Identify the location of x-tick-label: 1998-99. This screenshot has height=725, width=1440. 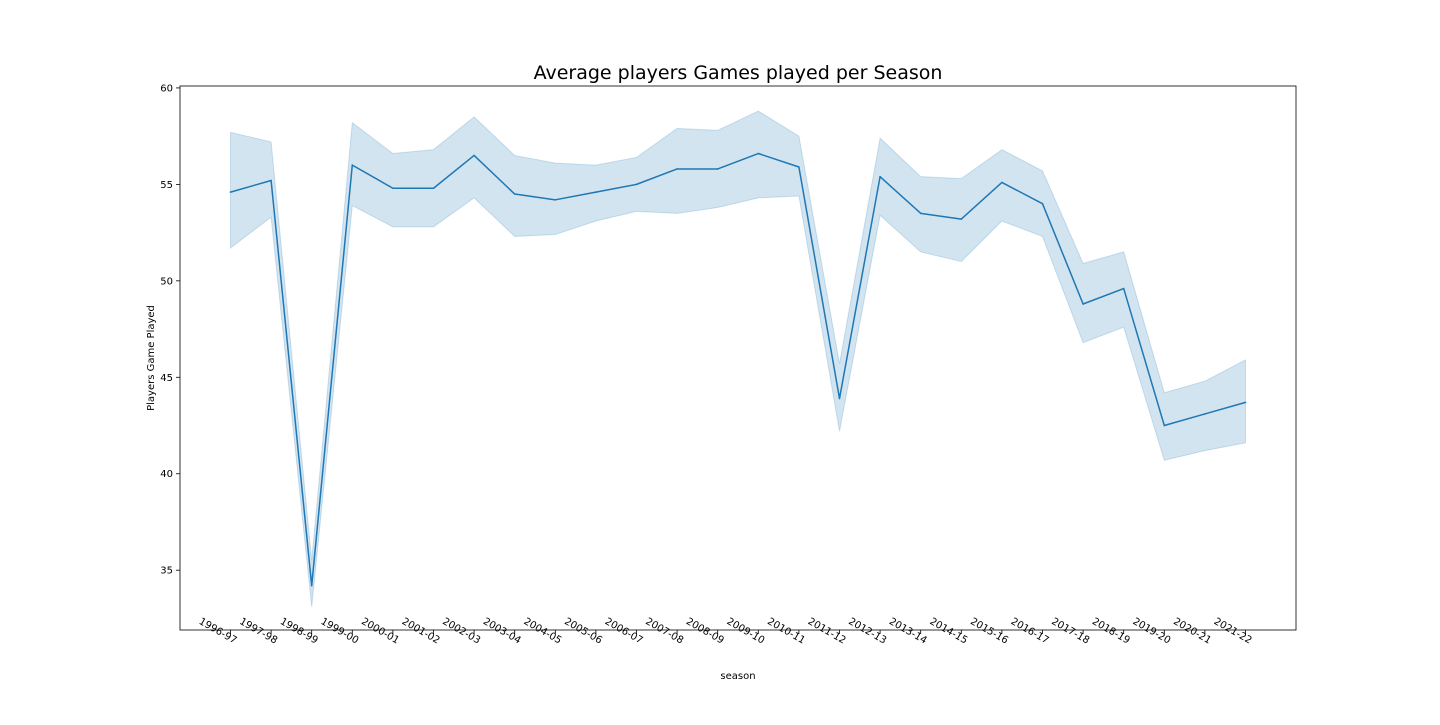
(299, 631).